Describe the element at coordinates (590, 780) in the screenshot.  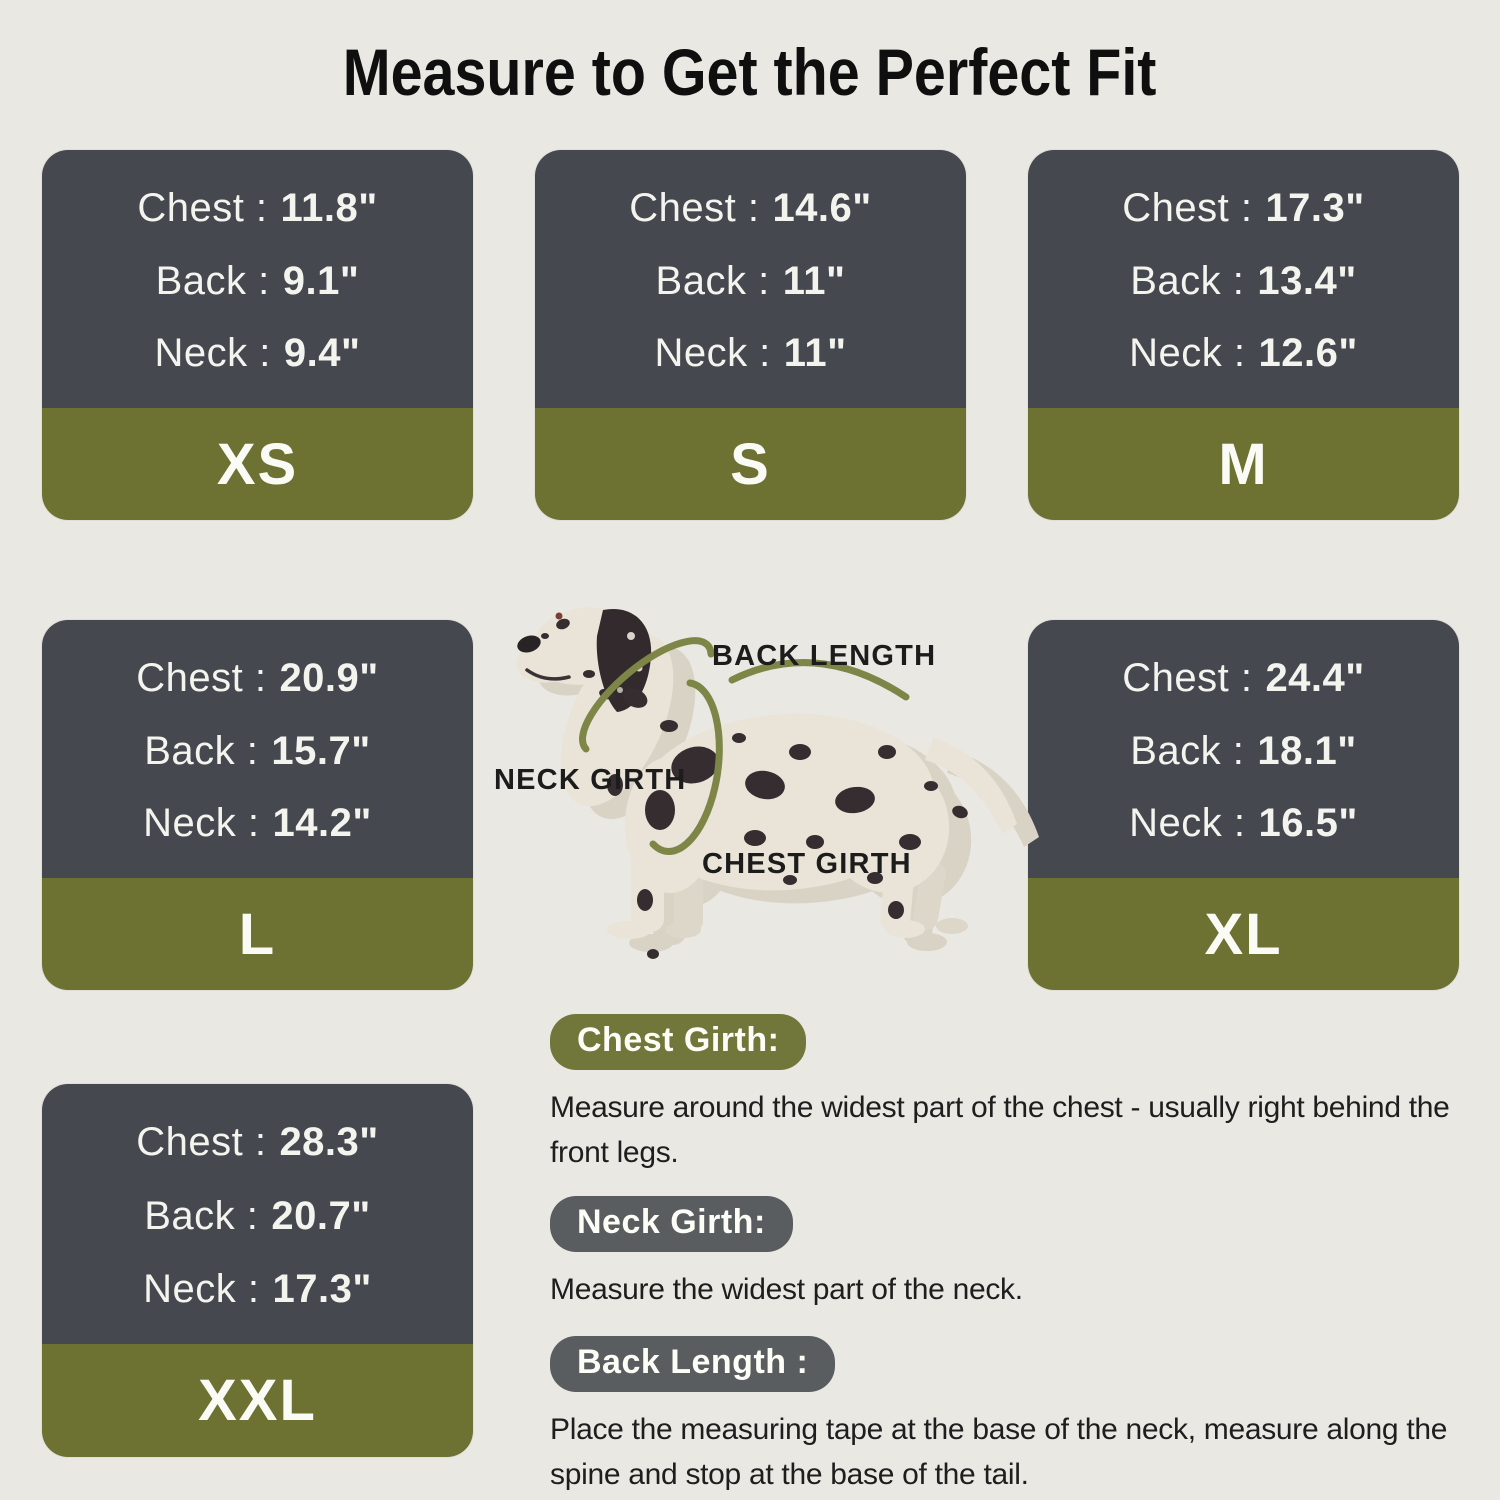
I see `neck-girth-label: NECK GIRTH` at that location.